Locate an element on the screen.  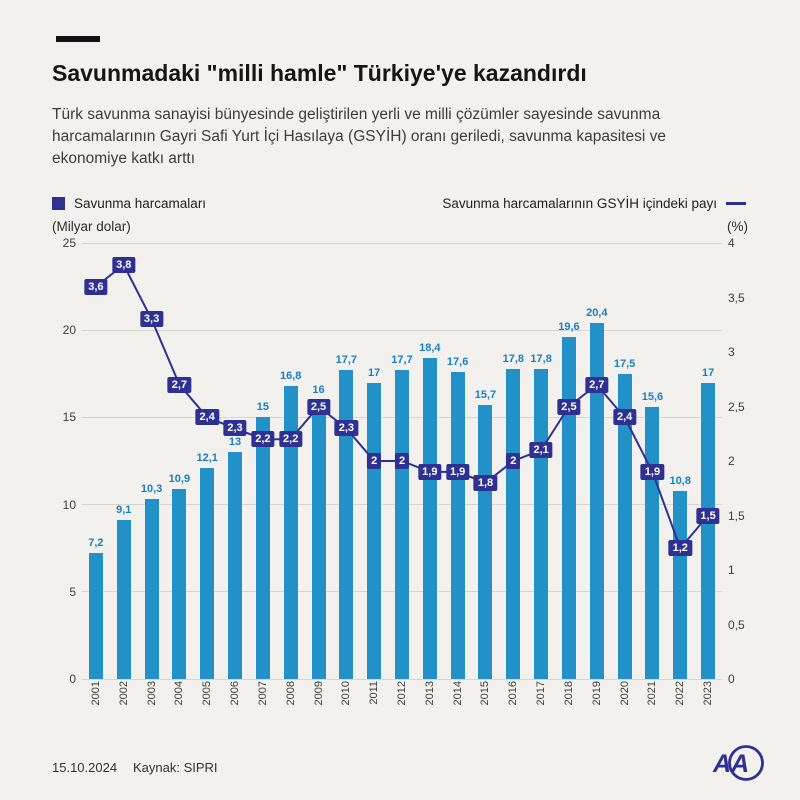
bar-2008 is located at coordinates (290, 532).